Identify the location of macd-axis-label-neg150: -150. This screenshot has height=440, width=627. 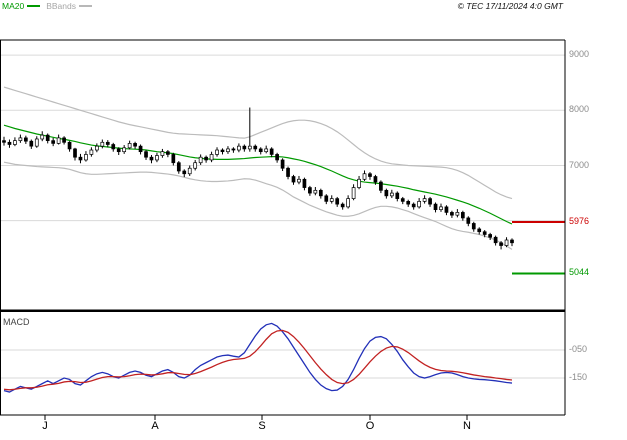
(578, 377).